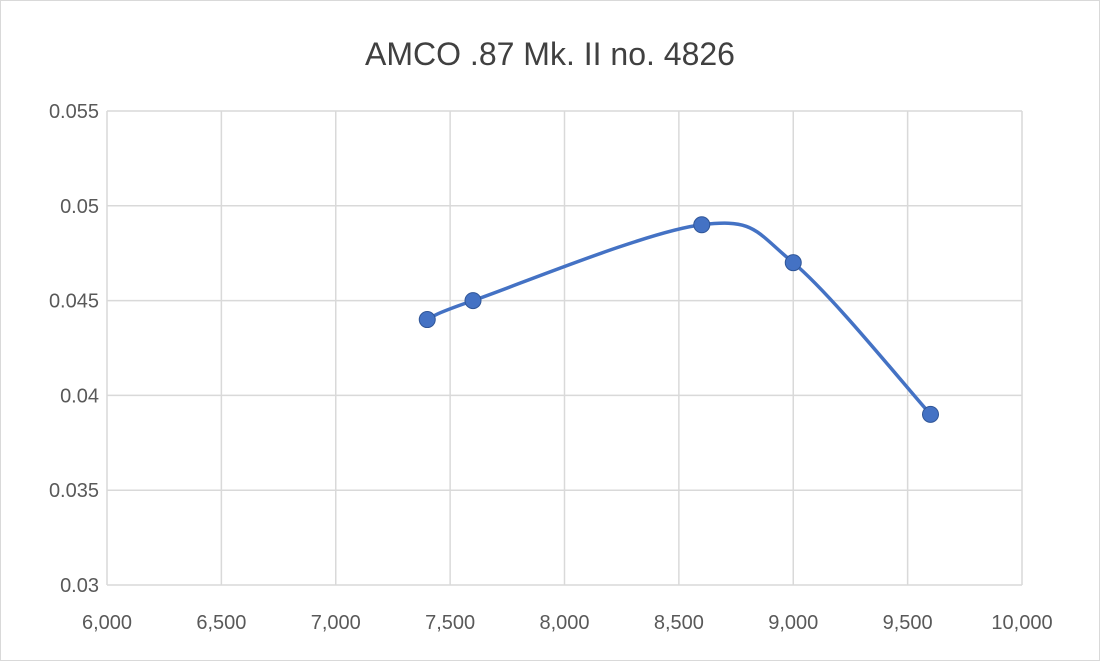 The height and width of the screenshot is (662, 1100). Describe the element at coordinates (550, 54) in the screenshot. I see `chart-title: AMCO .87 Mk. II no. 4826` at that location.